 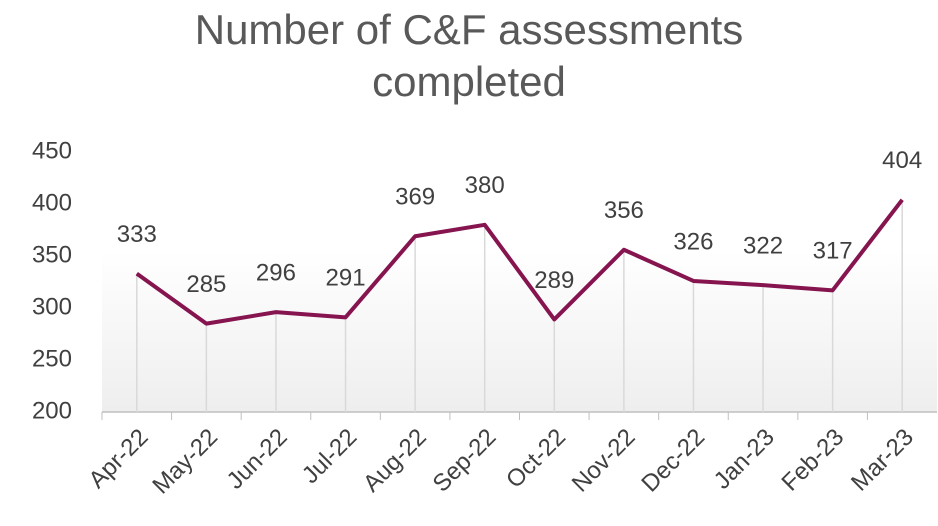 I want to click on x-tick-label: Jan-23, so click(x=744, y=459).